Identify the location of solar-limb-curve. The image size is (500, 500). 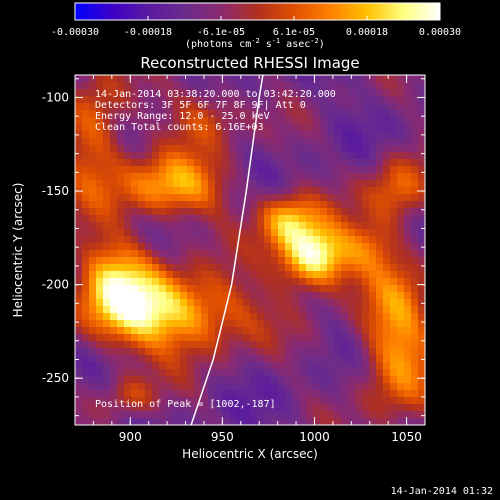
(227, 250).